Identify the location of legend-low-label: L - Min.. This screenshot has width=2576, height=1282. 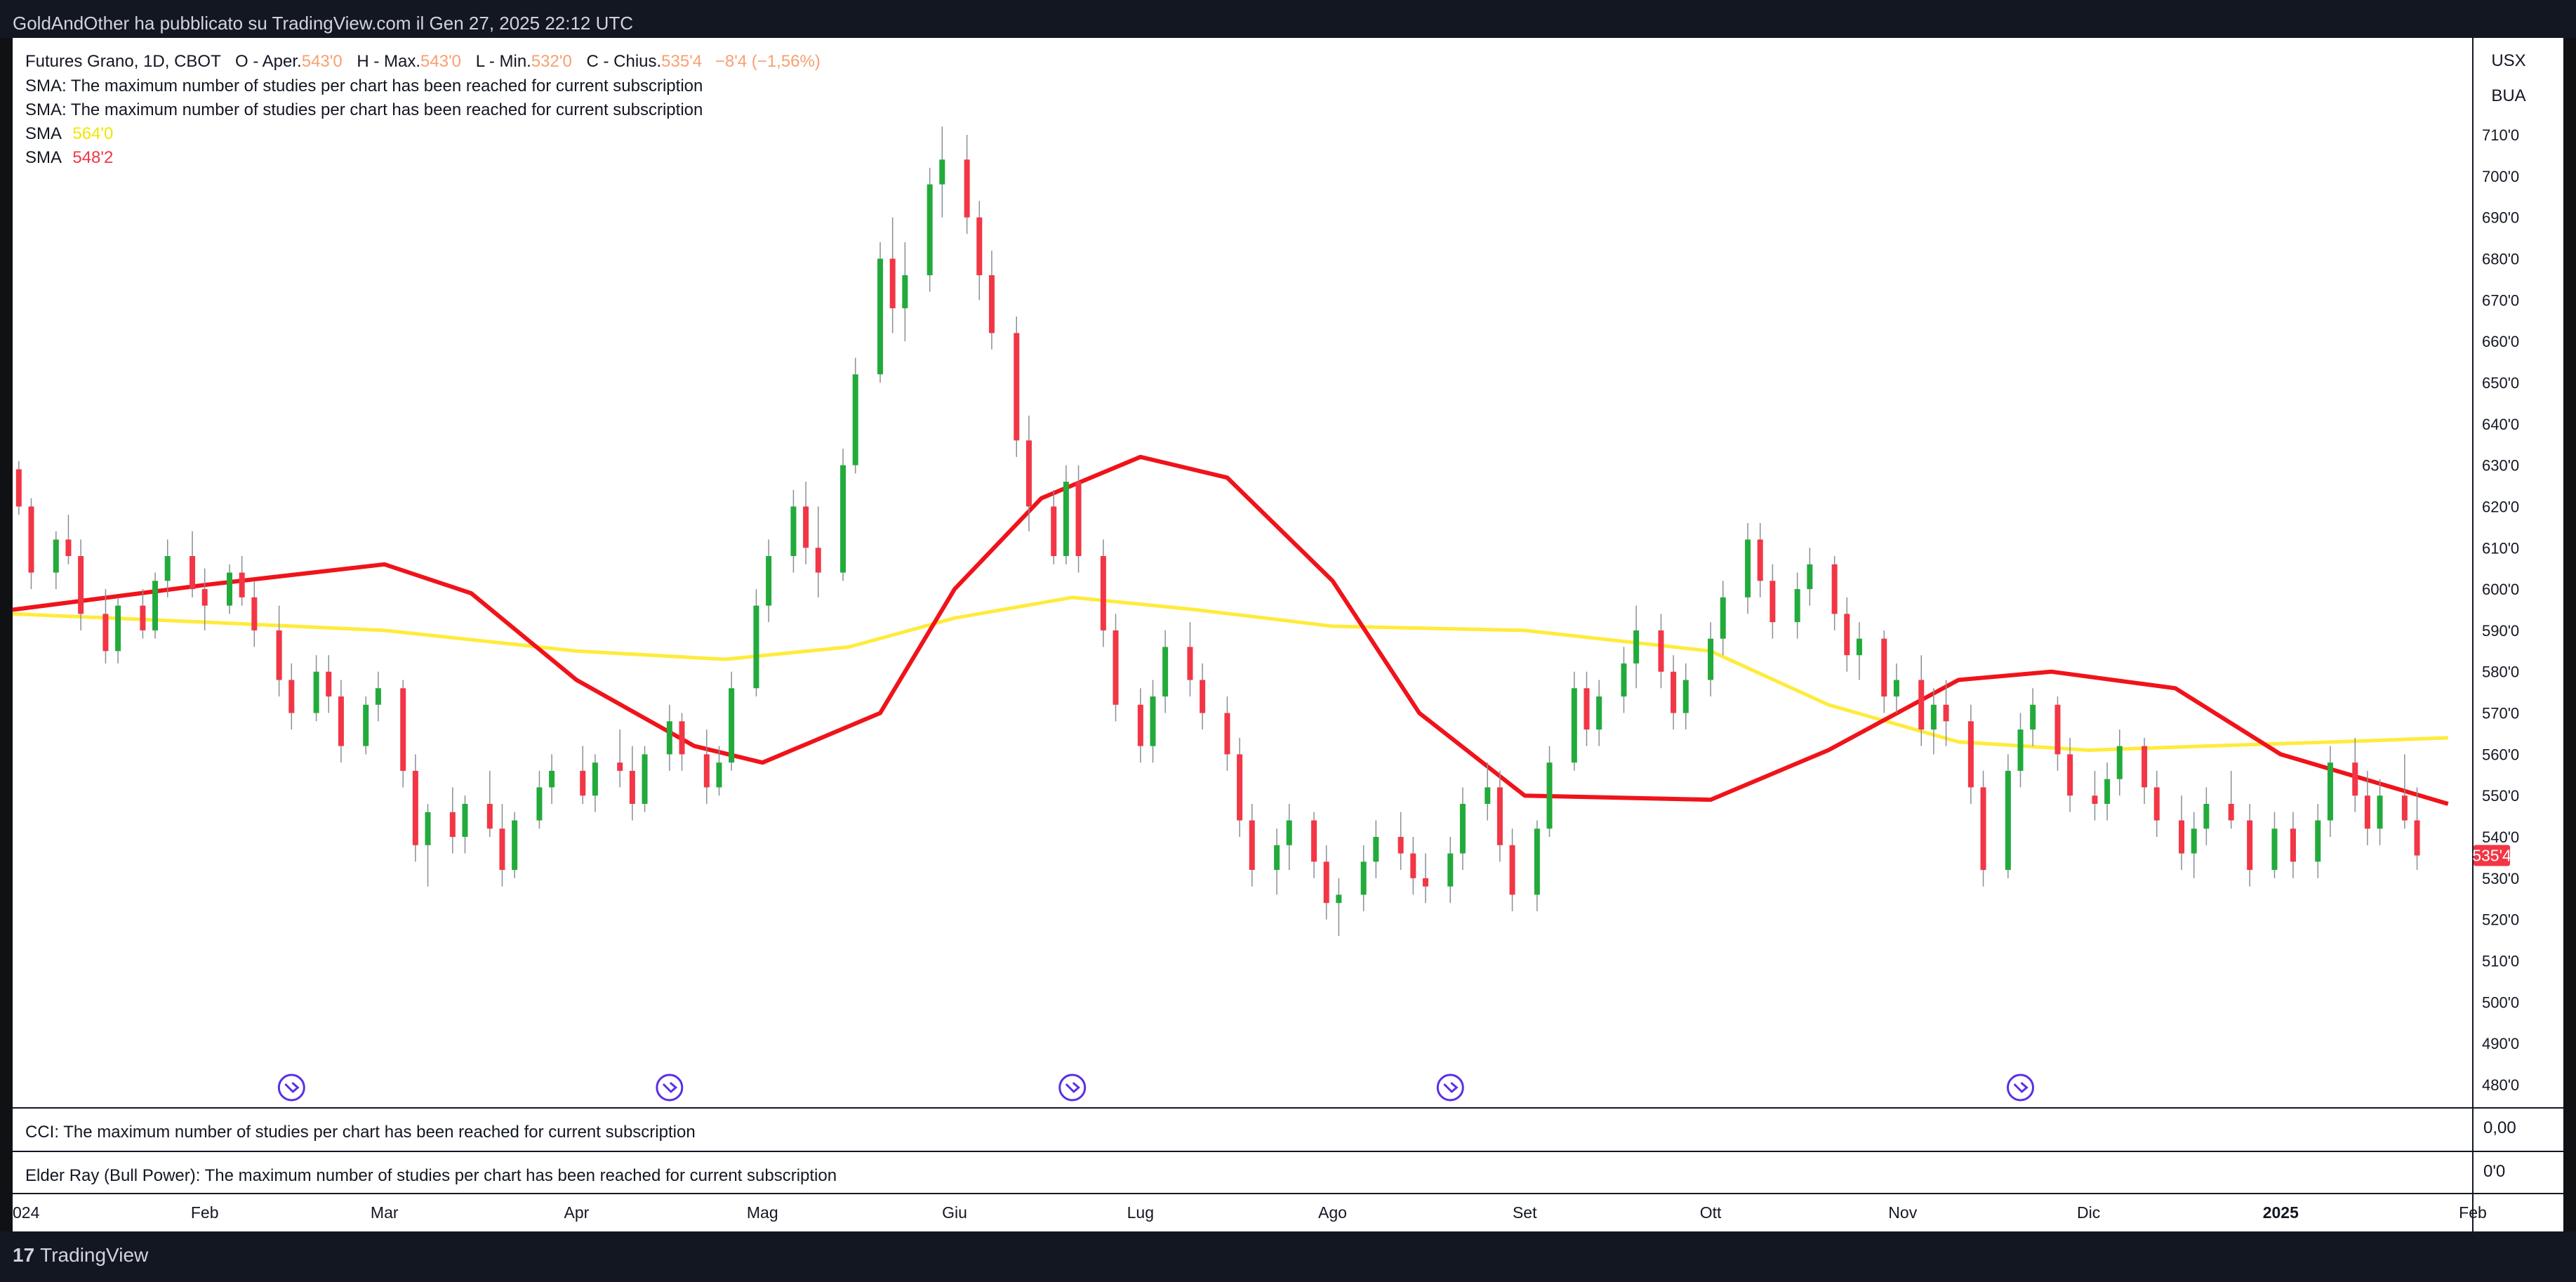
(503, 61).